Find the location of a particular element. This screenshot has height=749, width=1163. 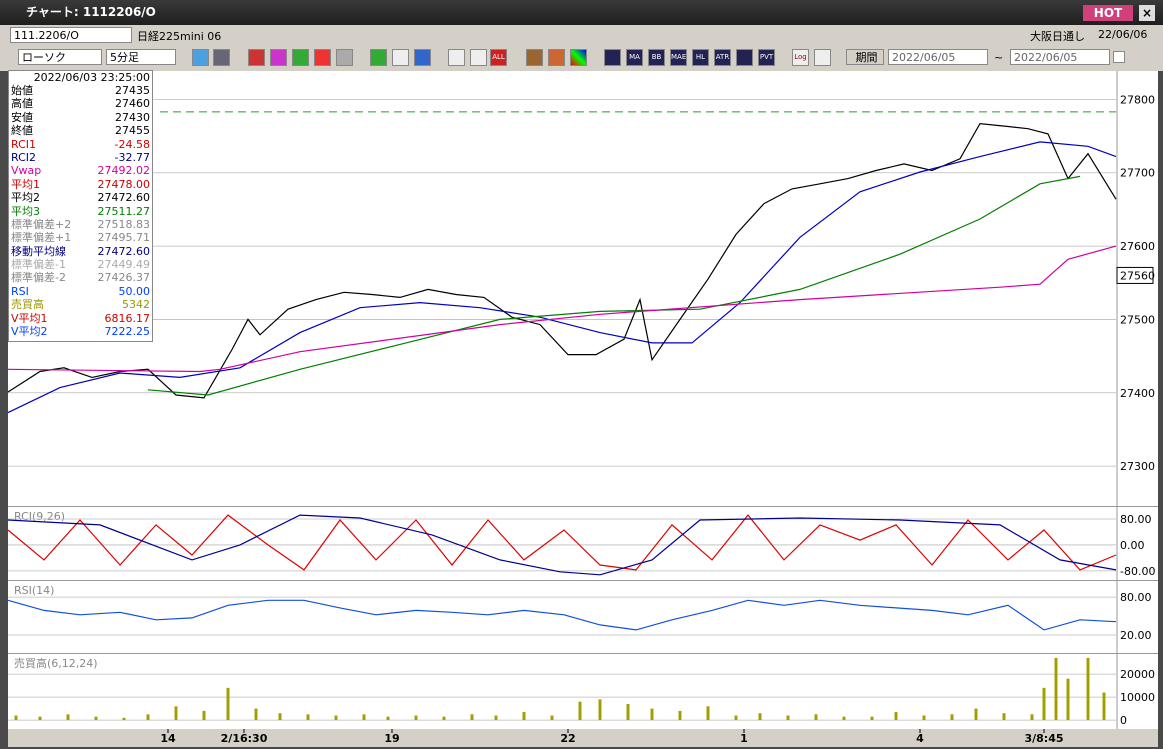

tool-icon: MA is located at coordinates (634, 57).